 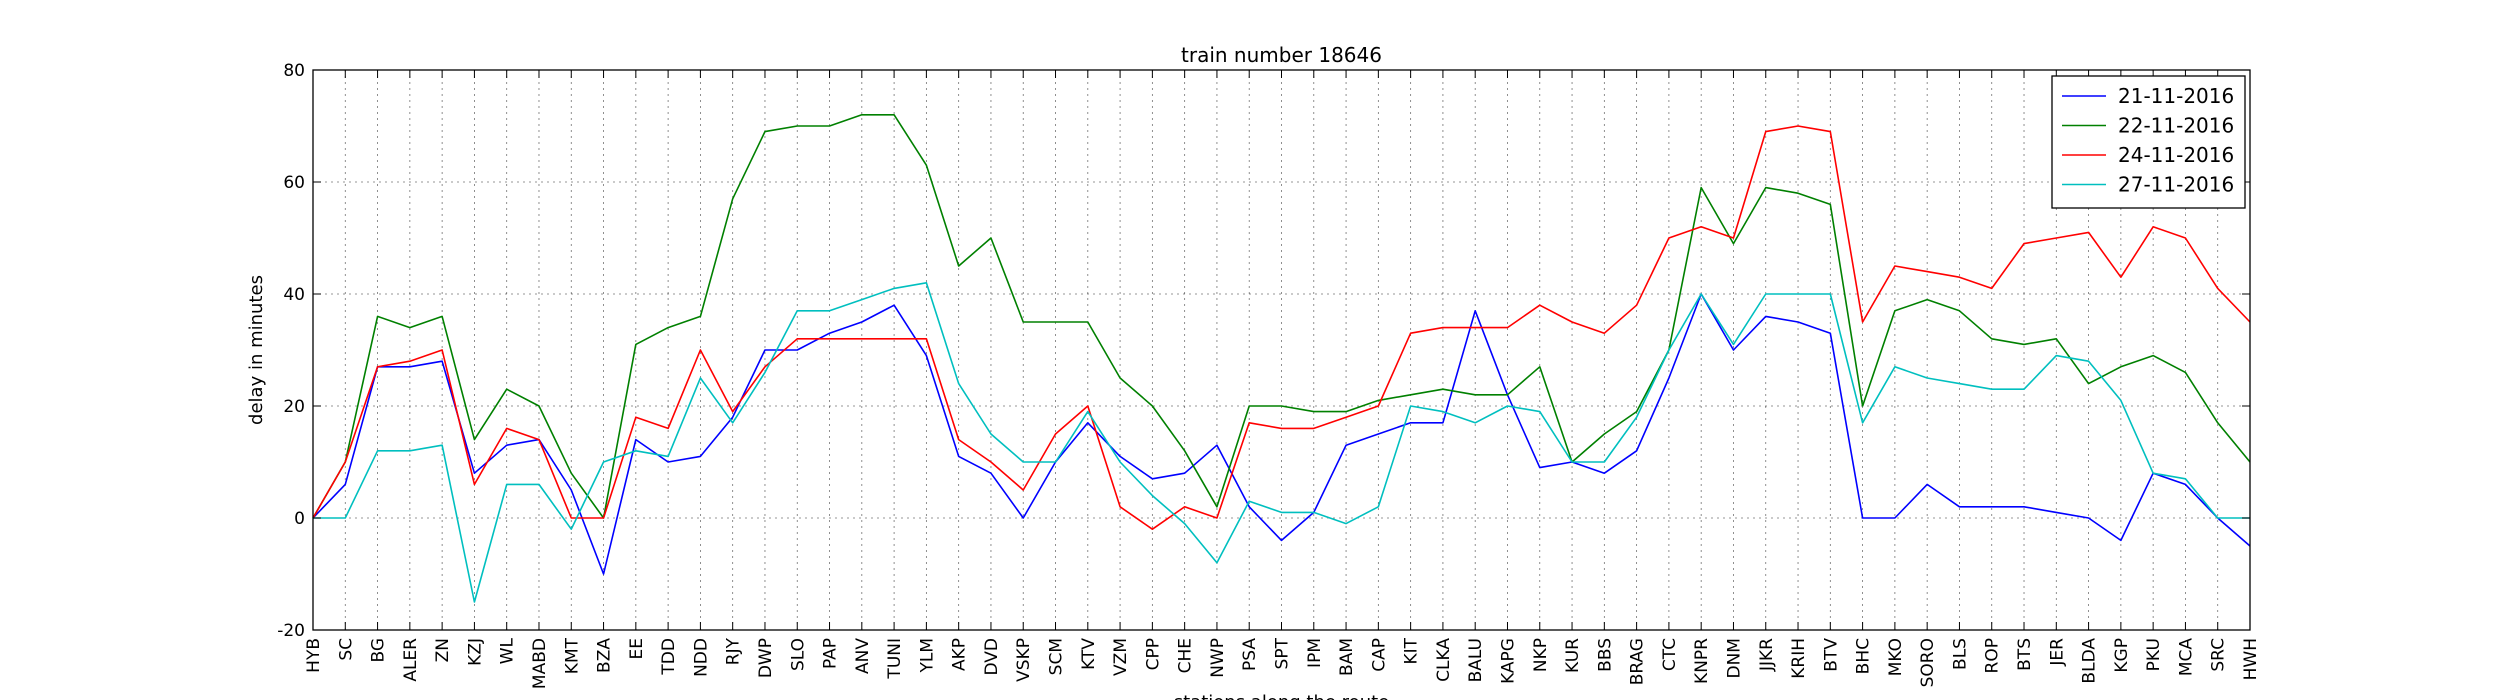 What do you see at coordinates (895, 659) in the screenshot?
I see `x-tick-label: TUNI` at bounding box center [895, 659].